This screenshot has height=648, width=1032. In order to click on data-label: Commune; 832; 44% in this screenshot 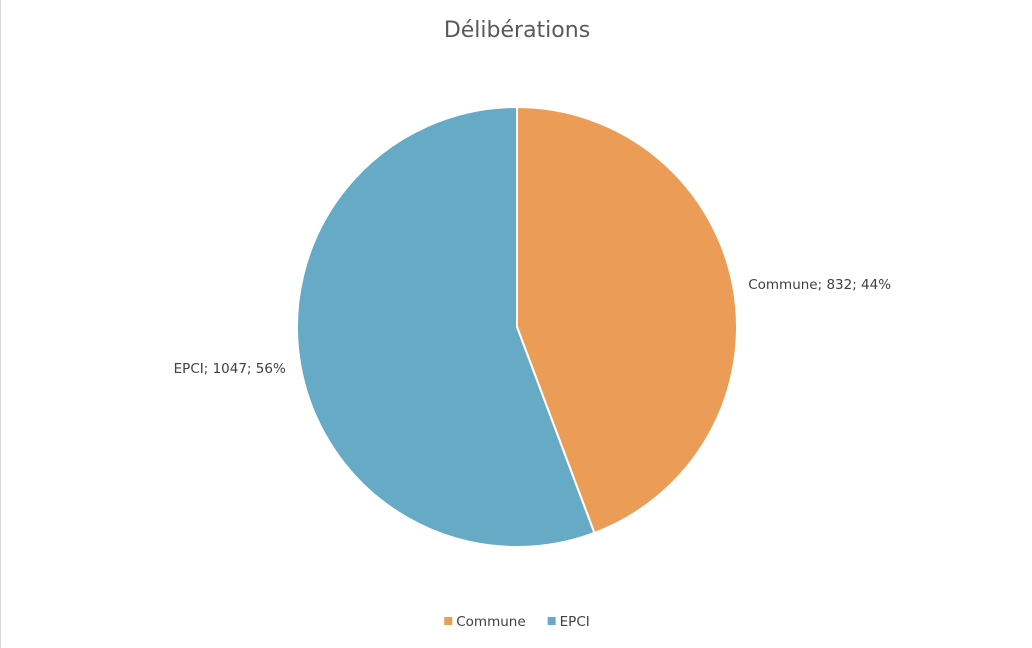, I will do `click(819, 285)`.